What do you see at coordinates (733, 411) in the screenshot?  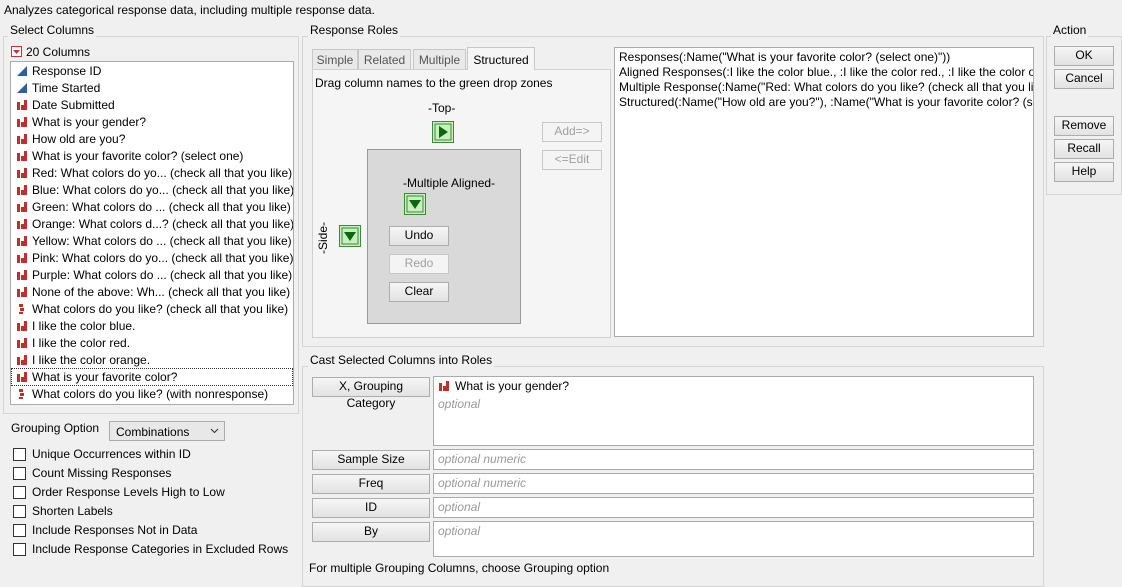 I see `role-box: What is your gender? optional` at bounding box center [733, 411].